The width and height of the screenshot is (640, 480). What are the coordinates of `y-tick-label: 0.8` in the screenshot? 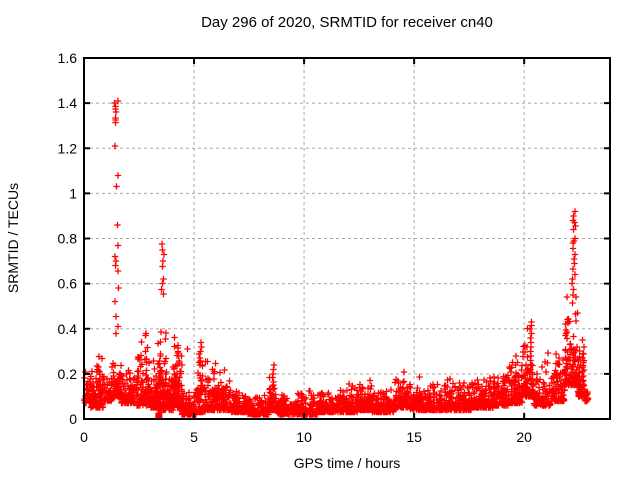 It's located at (68, 239).